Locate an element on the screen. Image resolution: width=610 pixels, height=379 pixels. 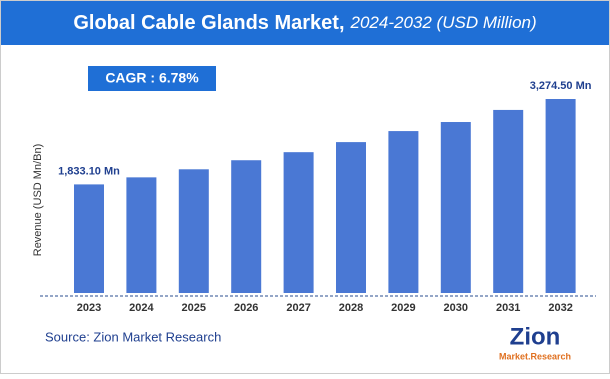
value-label: 1,833.10 Mn is located at coordinates (89, 171).